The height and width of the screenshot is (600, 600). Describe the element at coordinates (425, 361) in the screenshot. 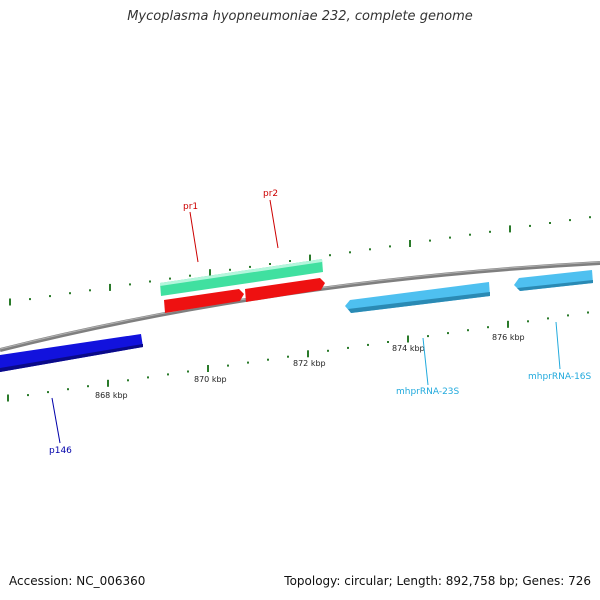

I see `leader-line-23s` at that location.